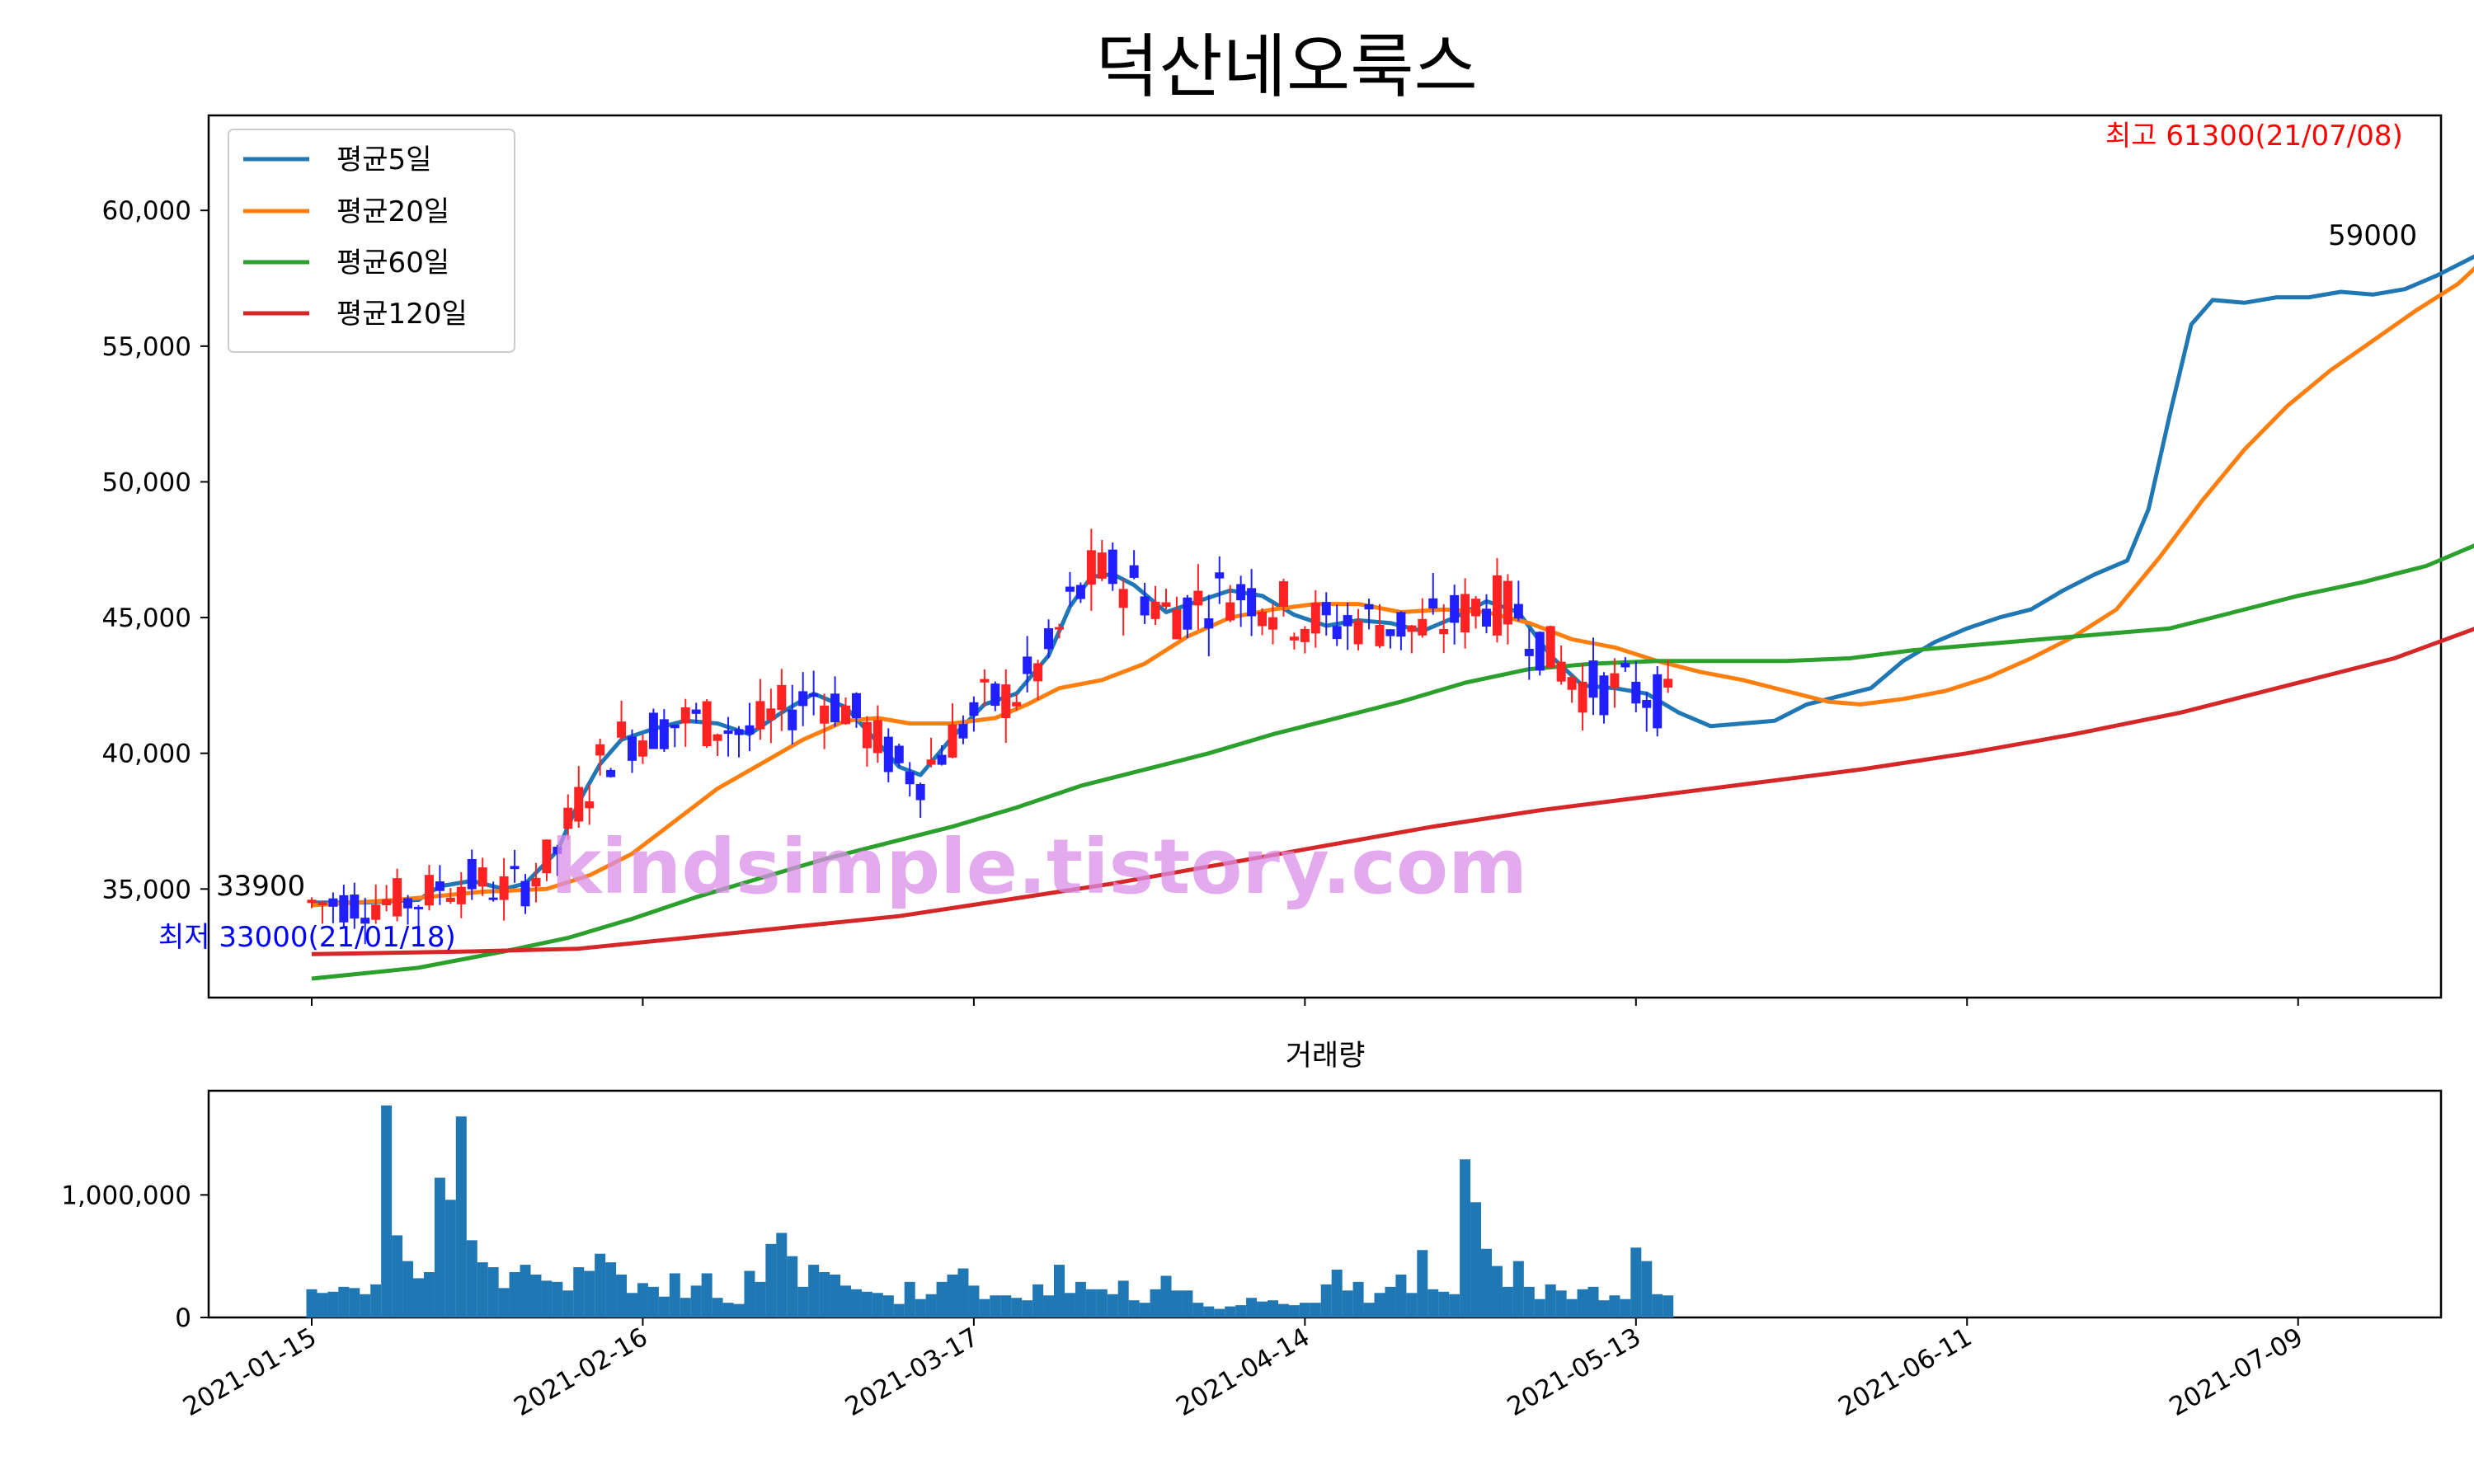 The height and width of the screenshot is (1484, 2474). Describe the element at coordinates (183, 1318) in the screenshot. I see `volume-y-tick-label: 0` at that location.